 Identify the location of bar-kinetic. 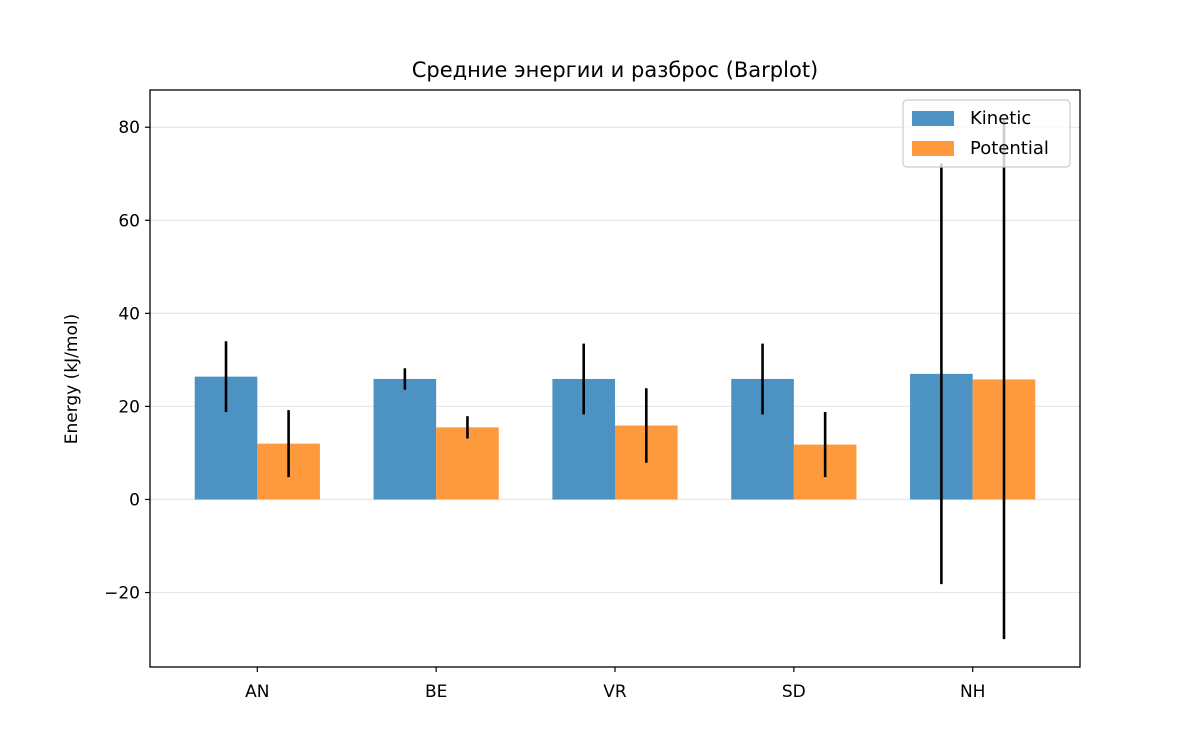
(405, 439).